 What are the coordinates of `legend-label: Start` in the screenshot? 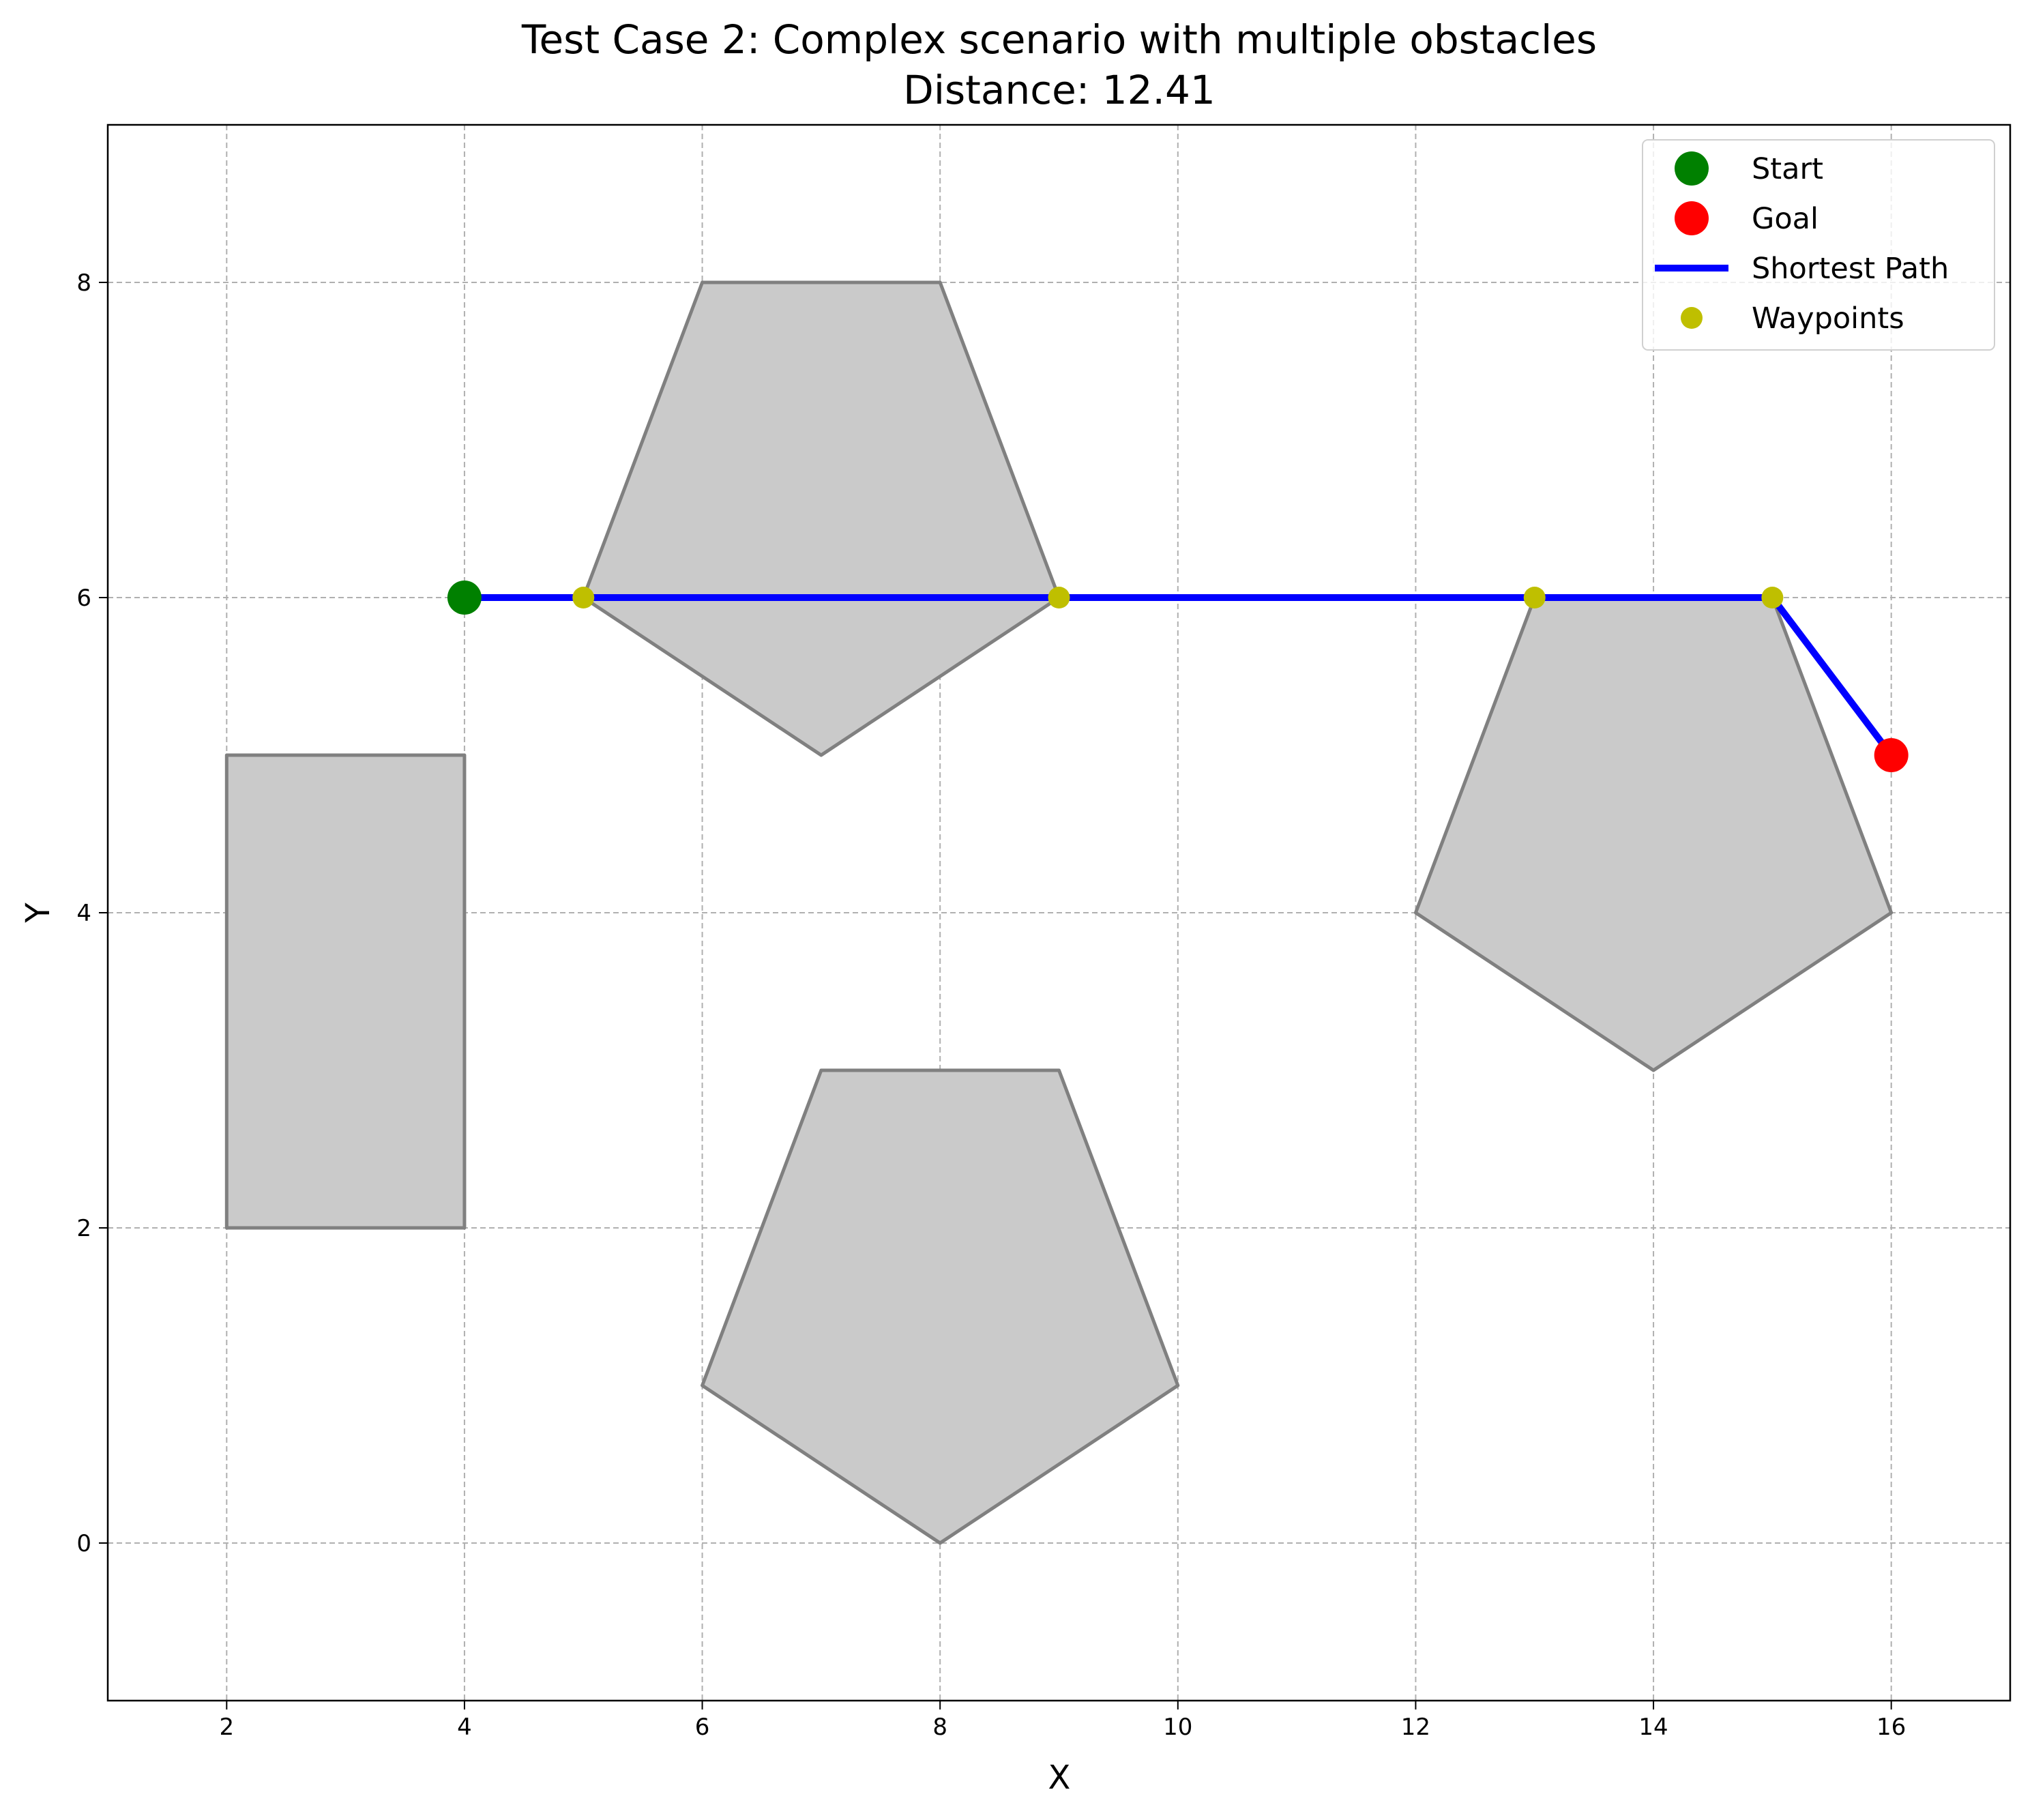 It's located at (1787, 169).